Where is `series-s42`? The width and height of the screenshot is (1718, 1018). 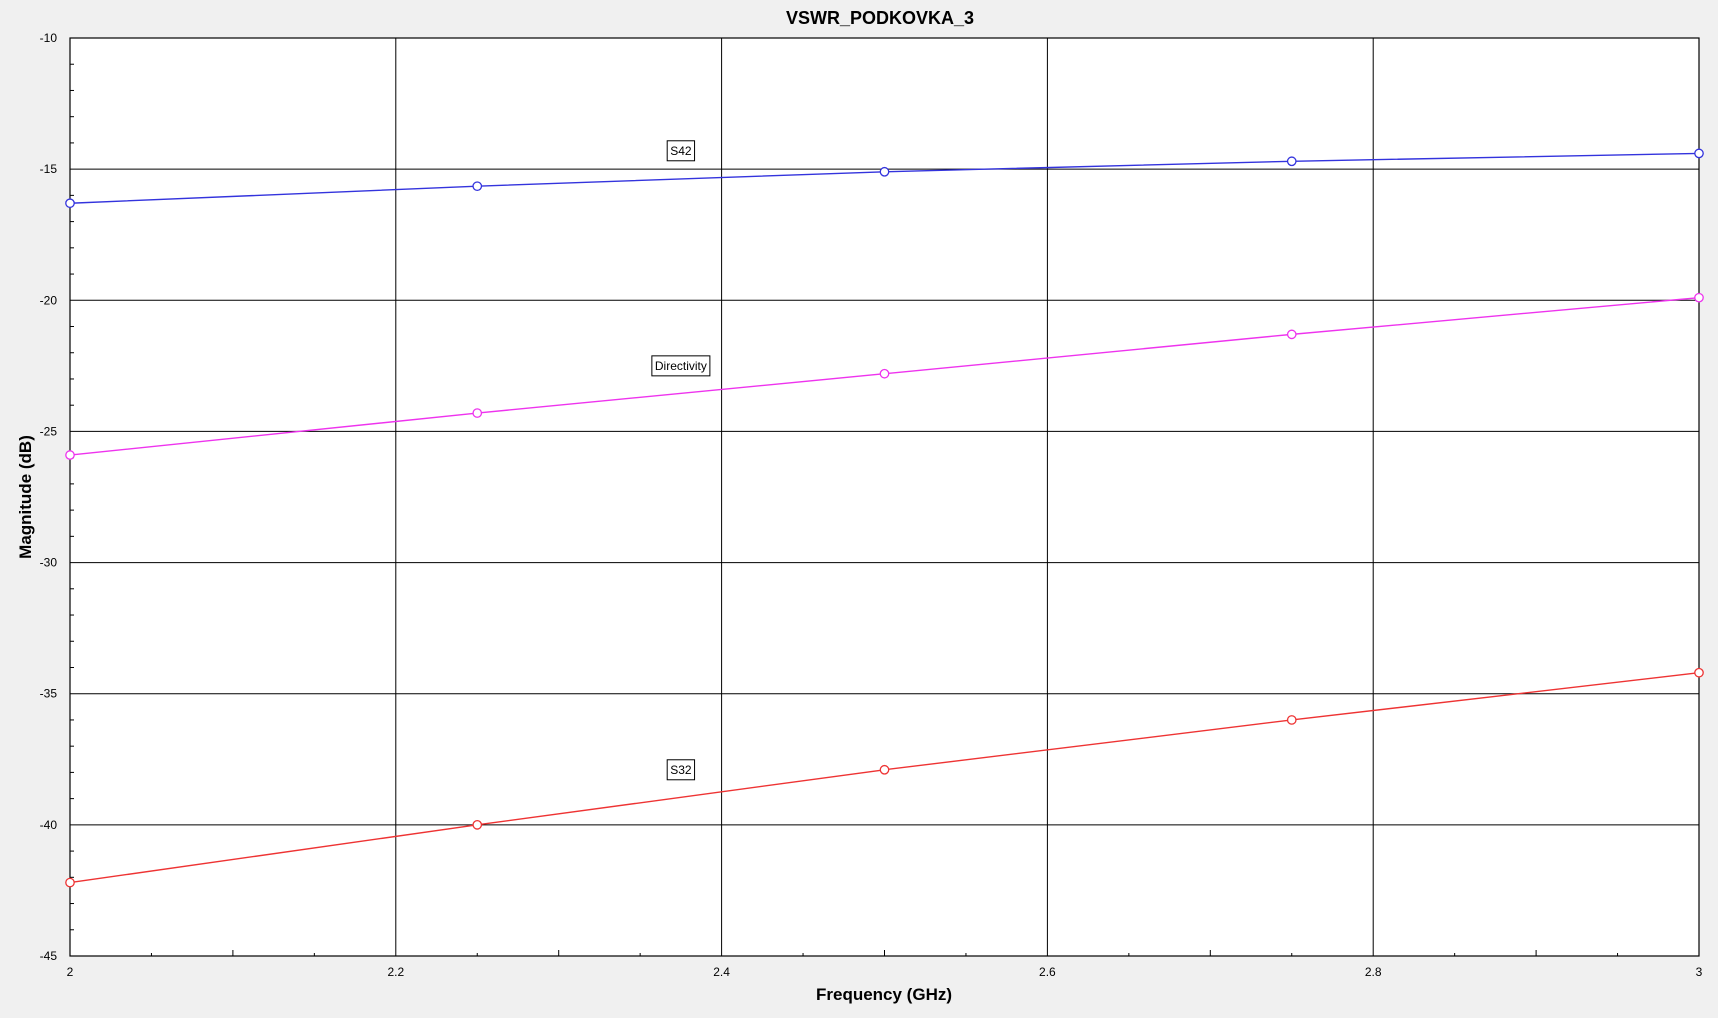
series-s42 is located at coordinates (884, 178).